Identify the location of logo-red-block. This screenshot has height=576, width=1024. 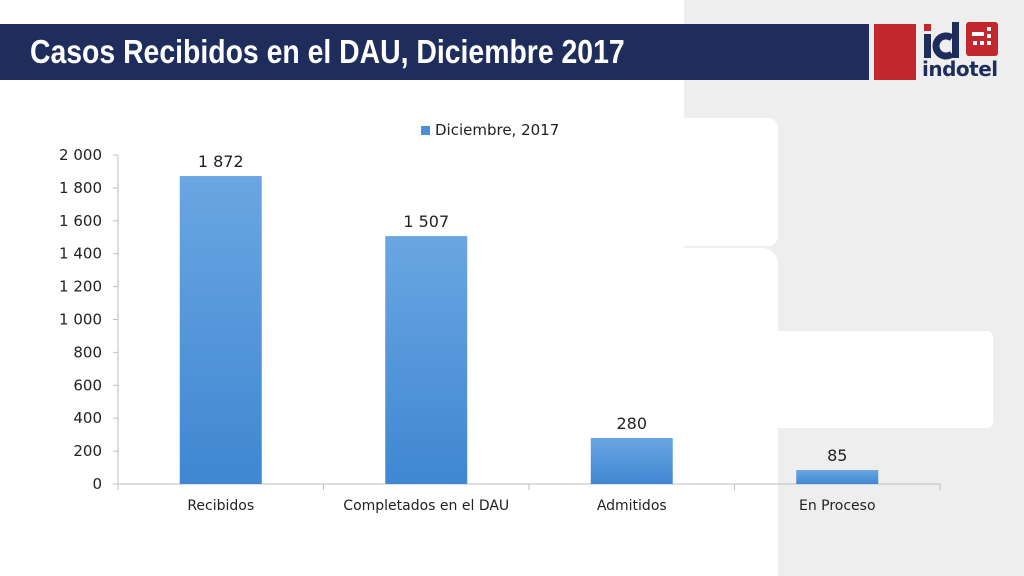
(895, 52).